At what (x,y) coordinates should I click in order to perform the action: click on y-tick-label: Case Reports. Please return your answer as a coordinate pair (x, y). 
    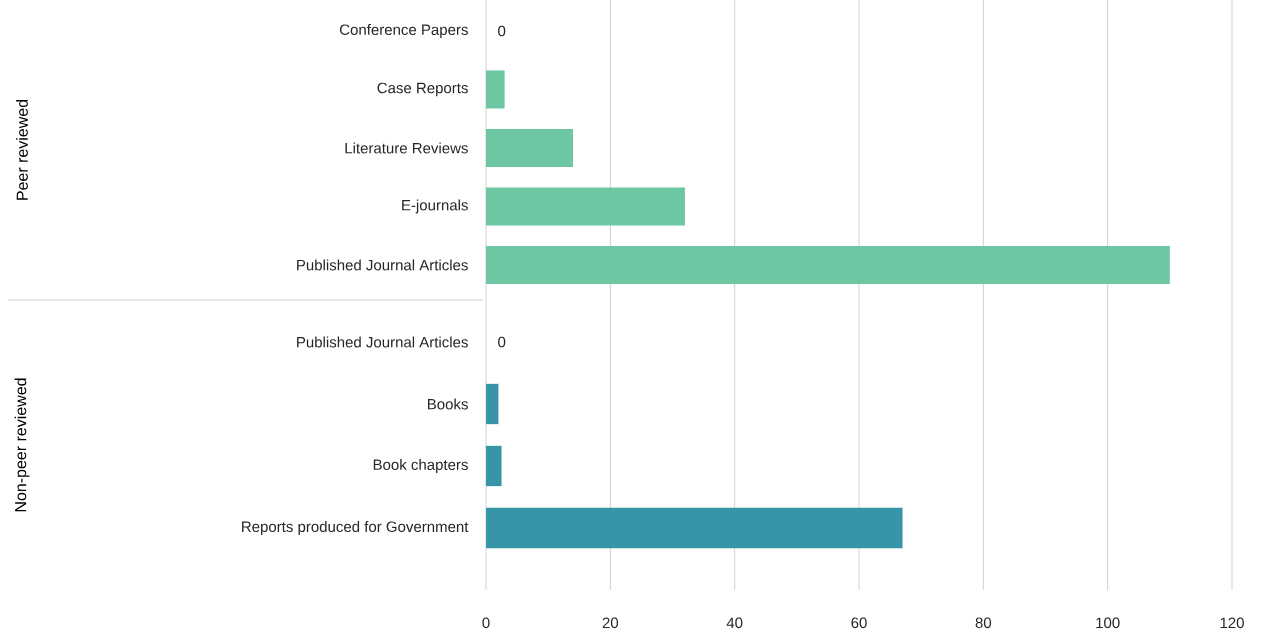
    Looking at the image, I should click on (422, 89).